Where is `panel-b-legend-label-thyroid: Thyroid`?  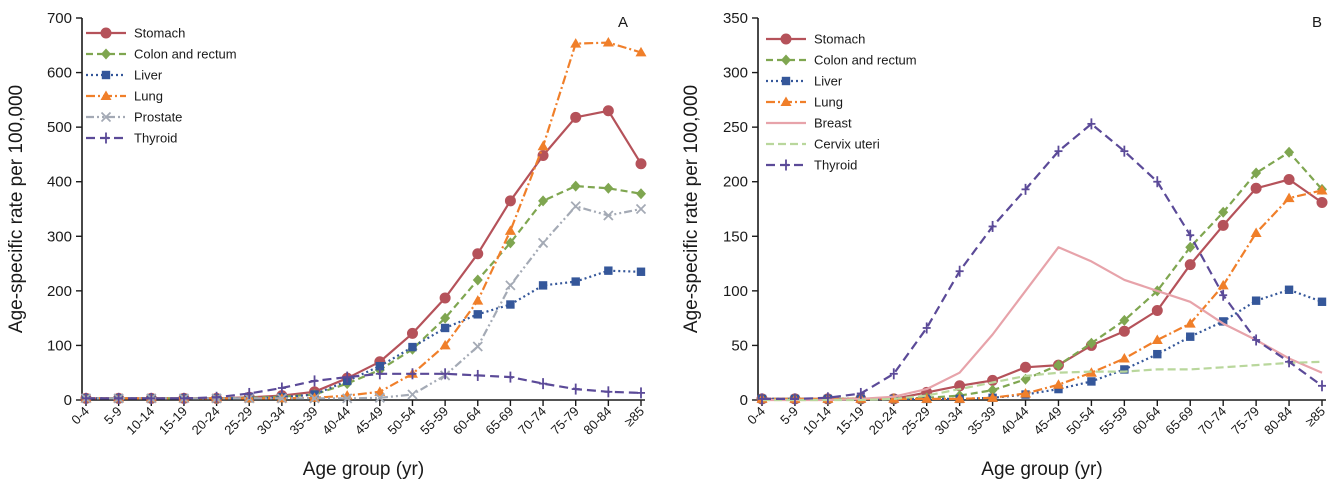
panel-b-legend-label-thyroid: Thyroid is located at coordinates (835, 165).